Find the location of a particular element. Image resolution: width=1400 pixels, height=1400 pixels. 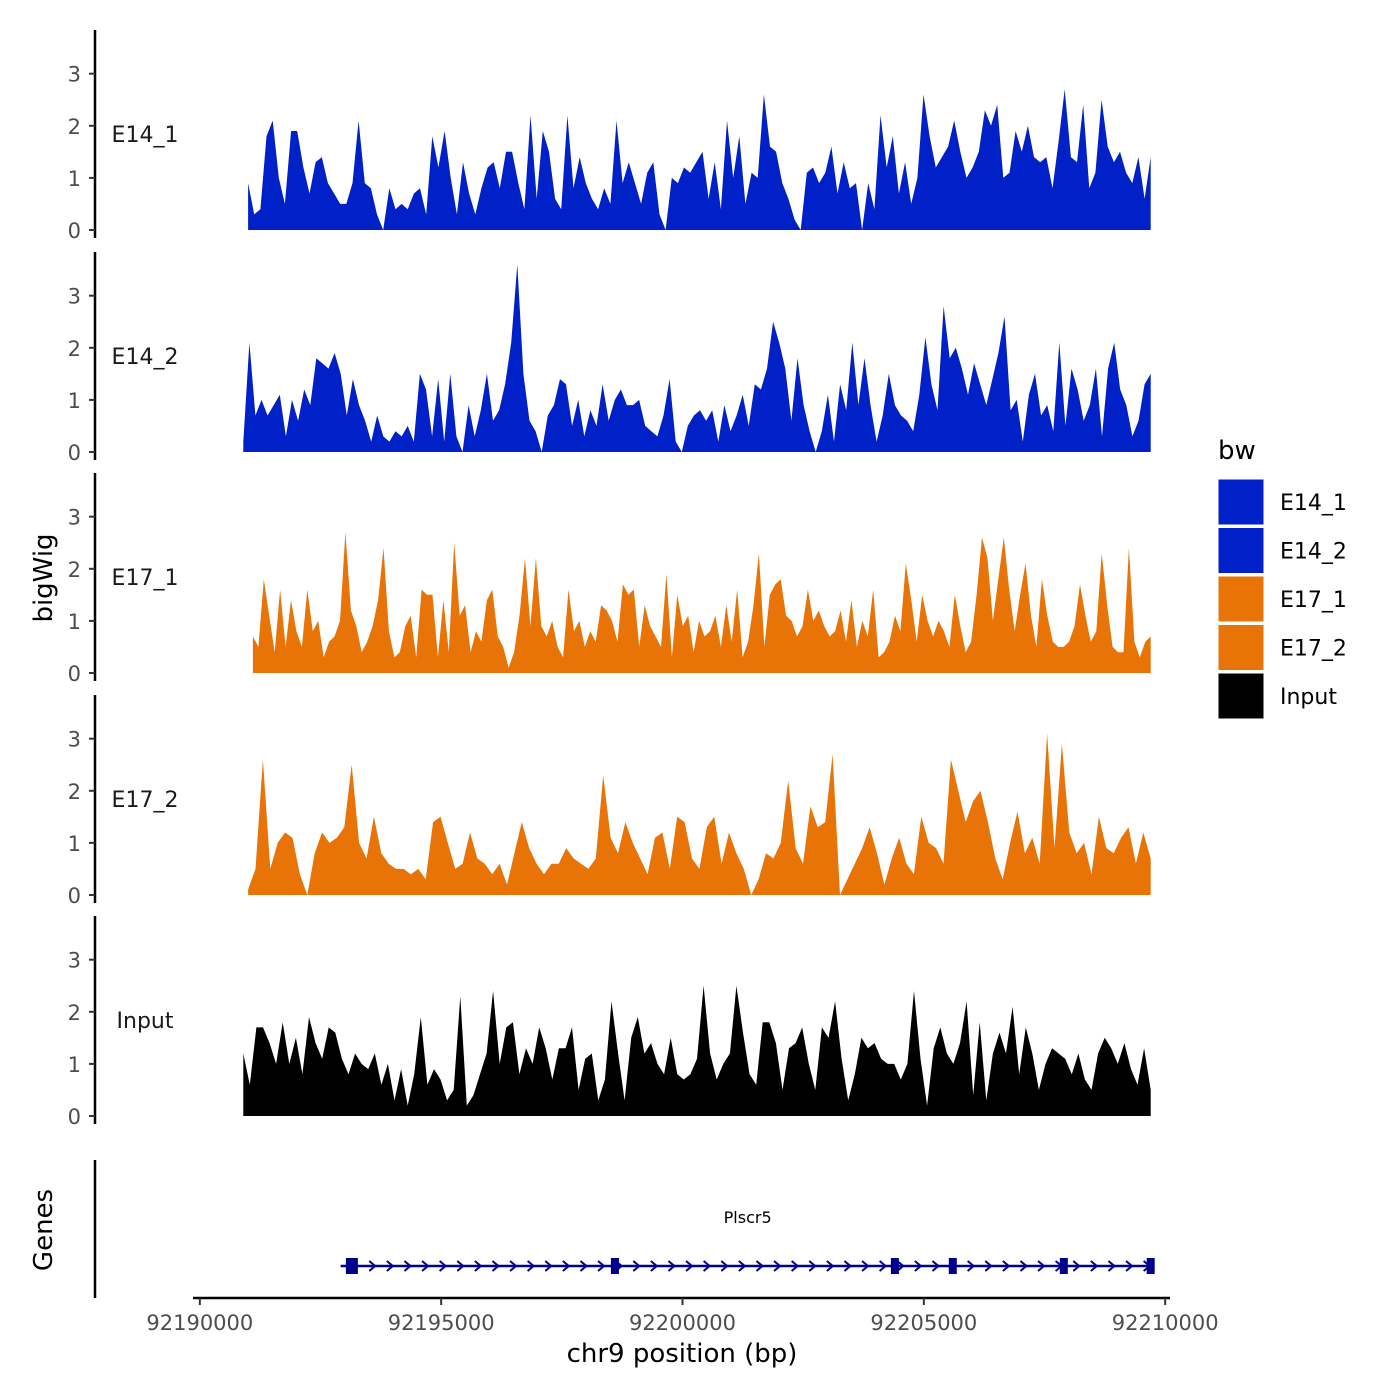

gene-model: Plscr5 is located at coordinates (747, 1241).